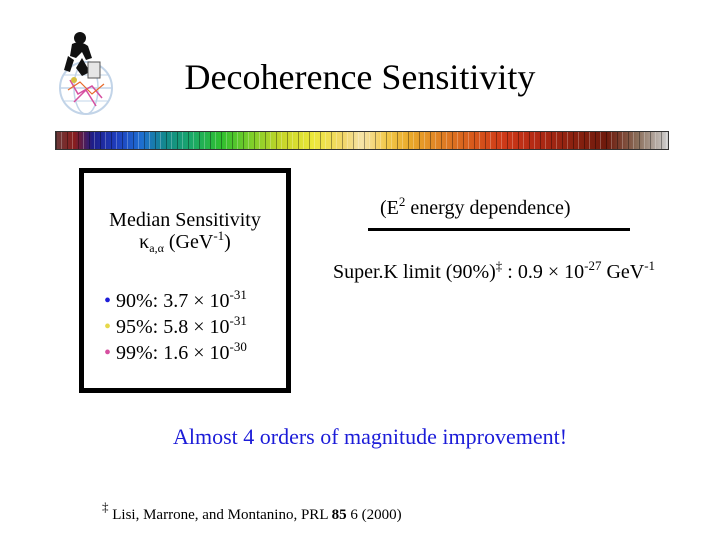 The image size is (720, 540). Describe the element at coordinates (144, 242) in the screenshot. I see `kappa-symbol: κ` at that location.